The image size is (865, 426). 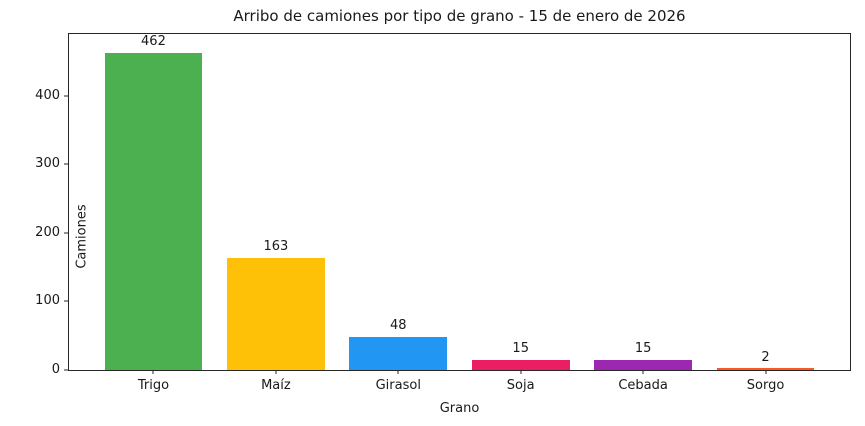 What do you see at coordinates (520, 364) in the screenshot?
I see `bar-soja` at bounding box center [520, 364].